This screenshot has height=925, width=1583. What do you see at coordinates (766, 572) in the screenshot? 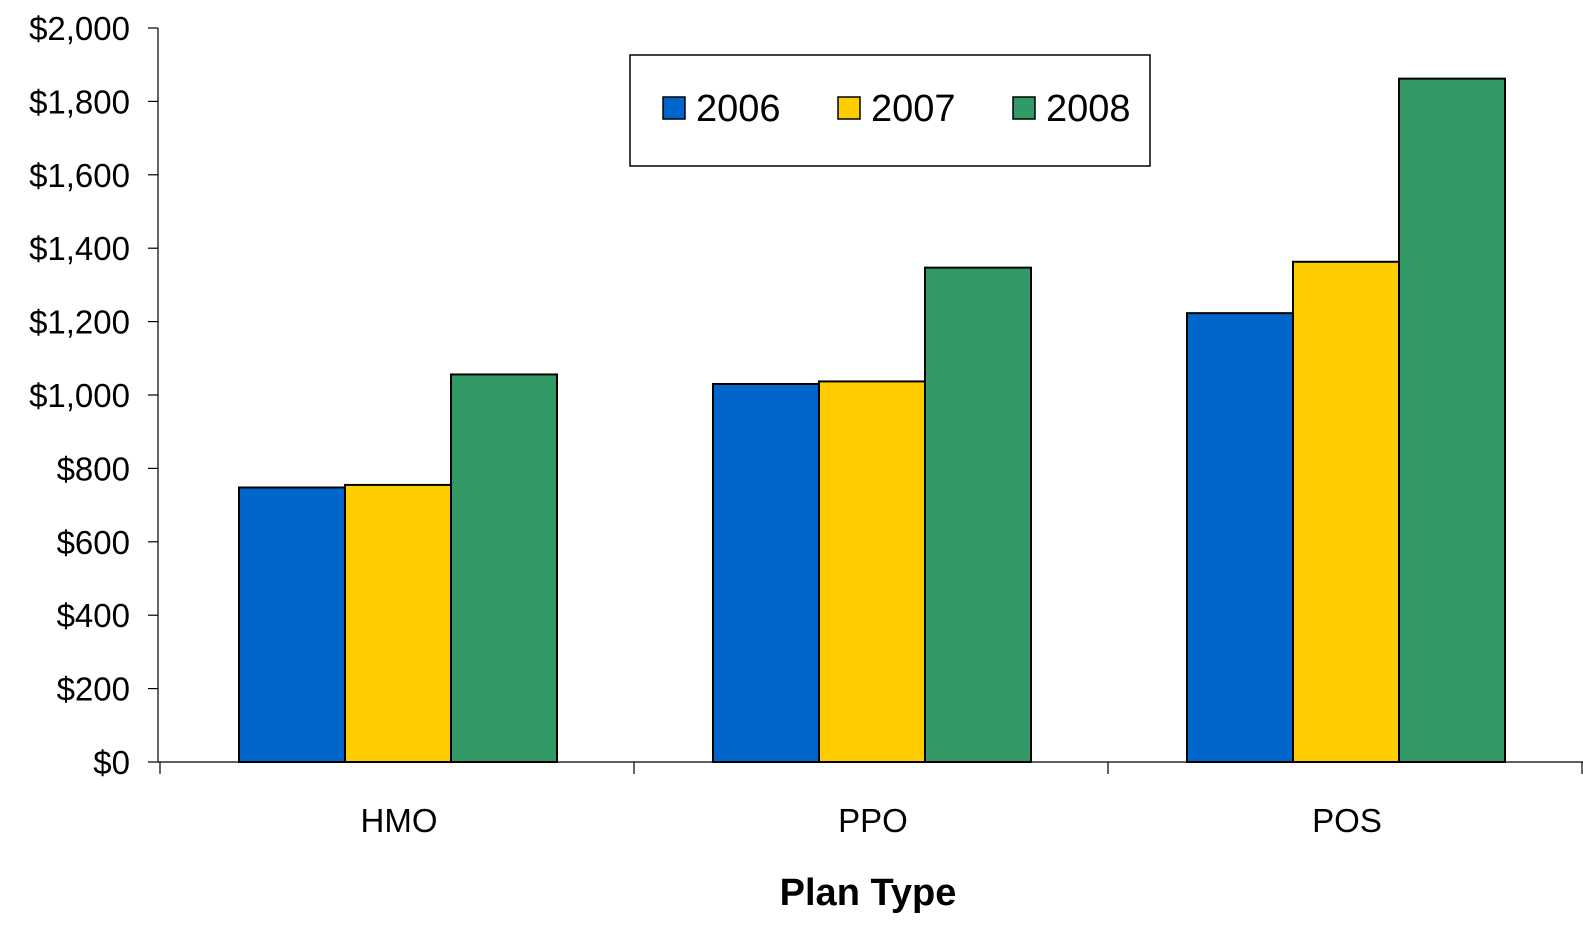
I see `bar-ppo-2006` at bounding box center [766, 572].